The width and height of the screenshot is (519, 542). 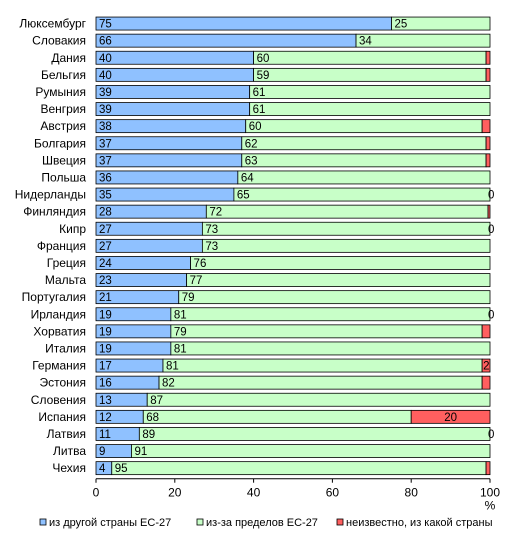 I want to click on data-label: 59, so click(x=263, y=76).